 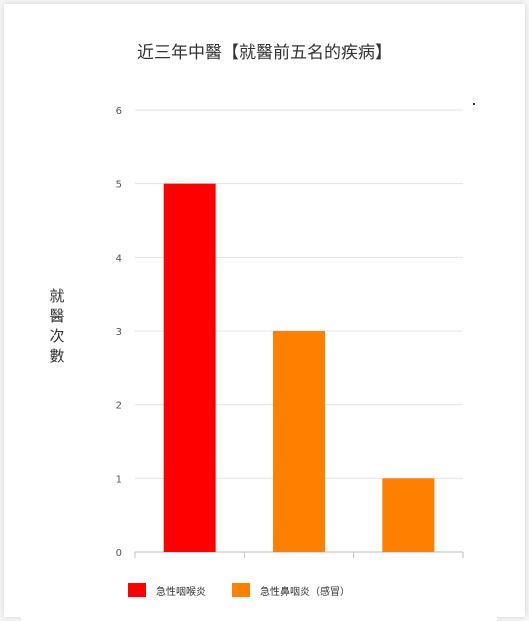 What do you see at coordinates (119, 553) in the screenshot?
I see `y-tick-label: 0` at bounding box center [119, 553].